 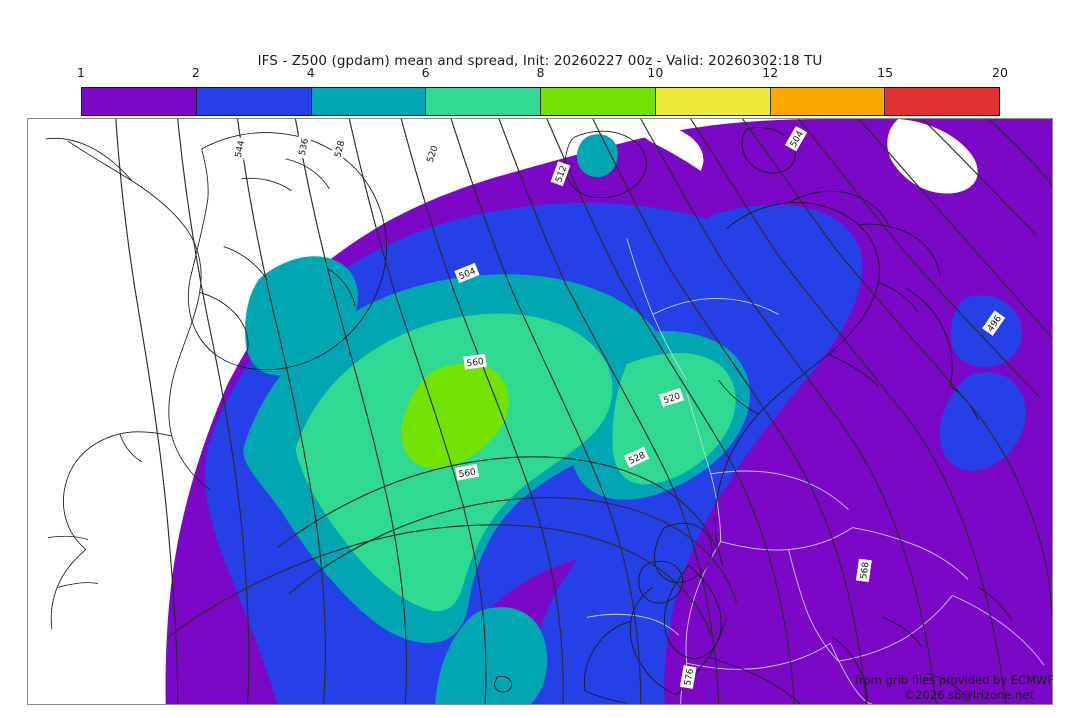 I want to click on colorbar-bands, so click(x=540, y=101).